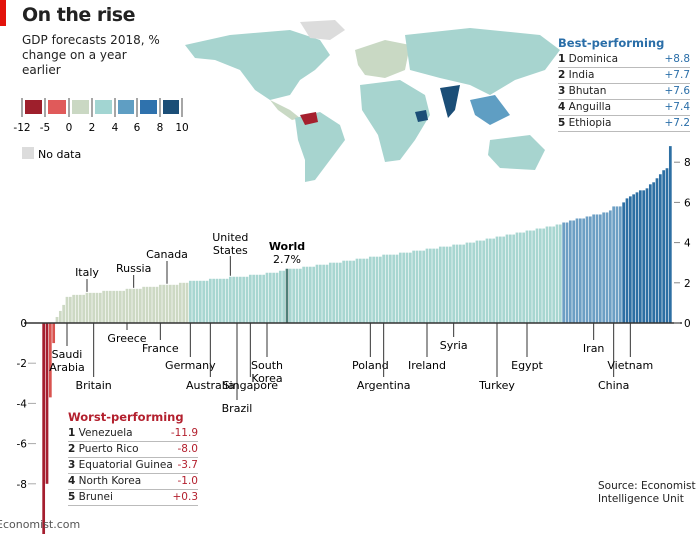 This screenshot has height=534, width=700. I want to click on growth-value: -8.0, so click(188, 449).